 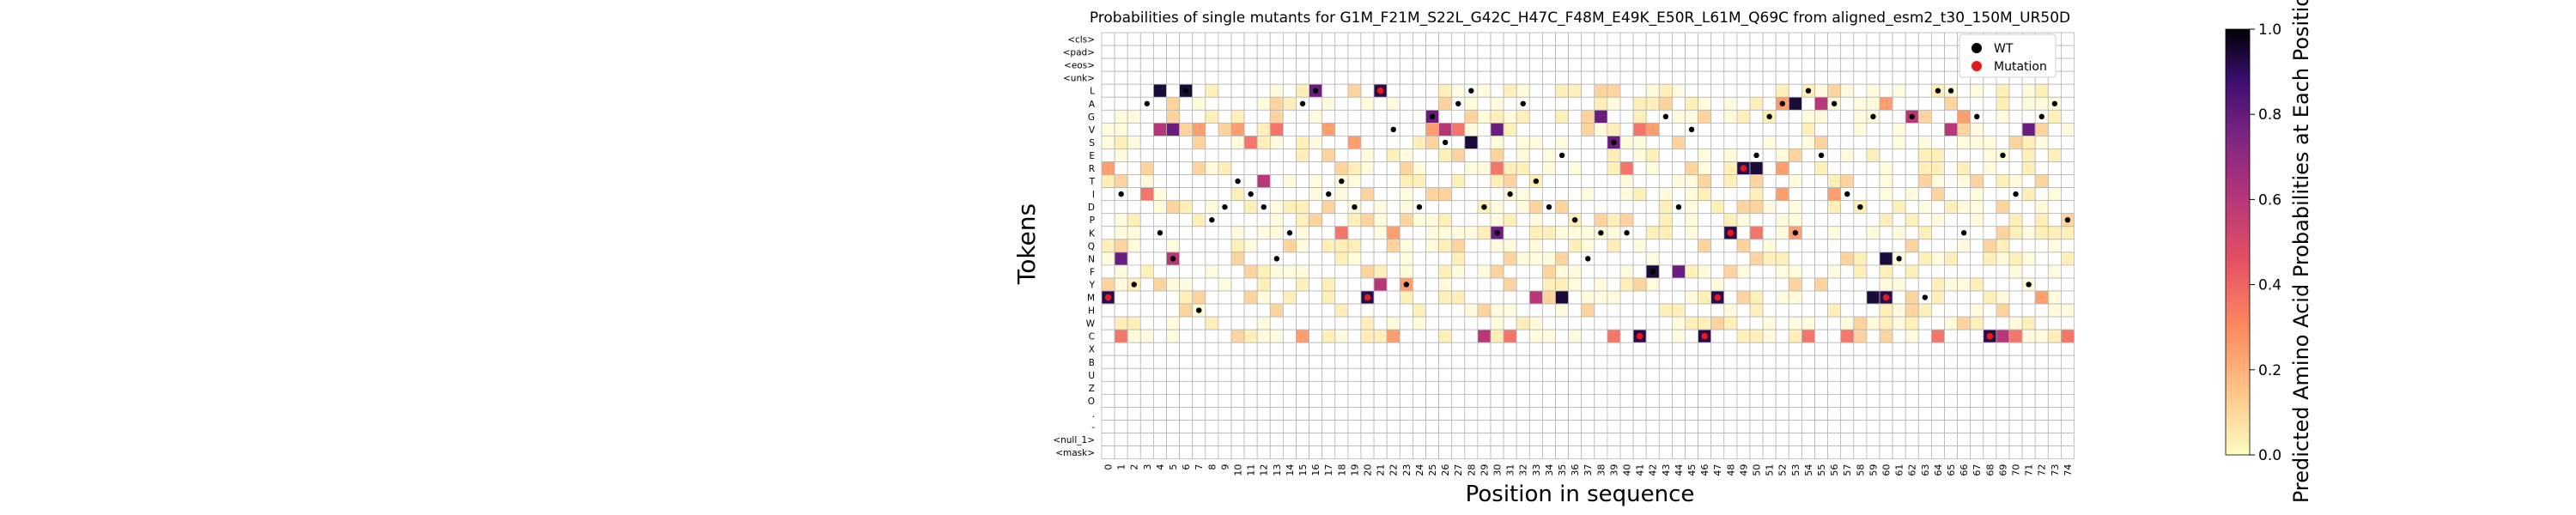 What do you see at coordinates (1976, 48) in the screenshot?
I see `legend-marker` at bounding box center [1976, 48].